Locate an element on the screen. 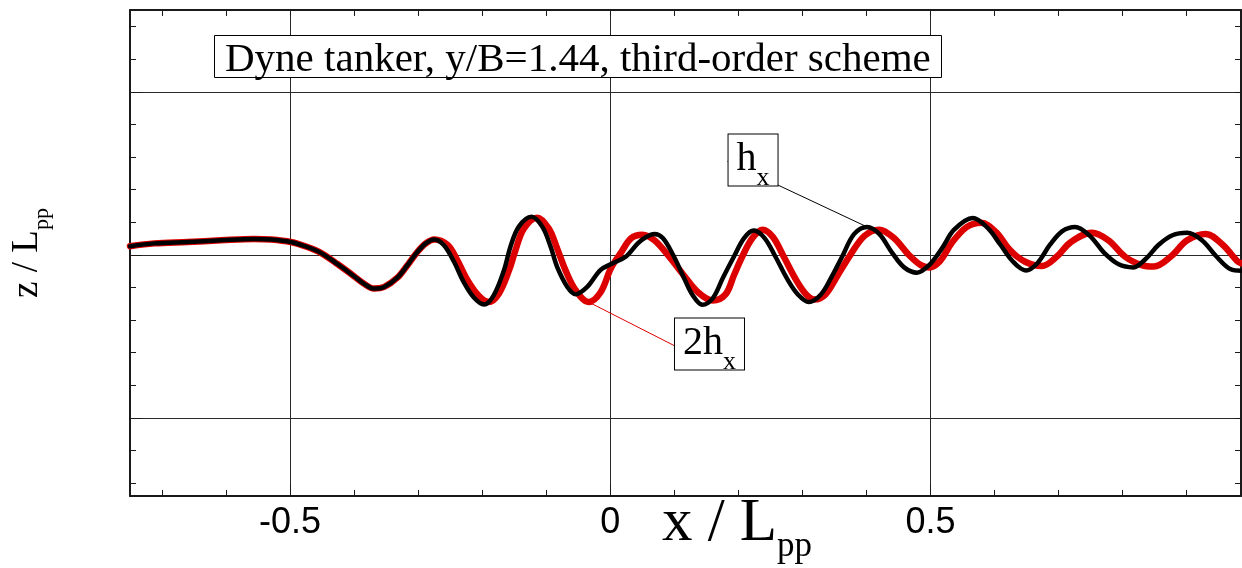 The height and width of the screenshot is (568, 1242). x-tick-label: -0.5 is located at coordinates (290, 520).